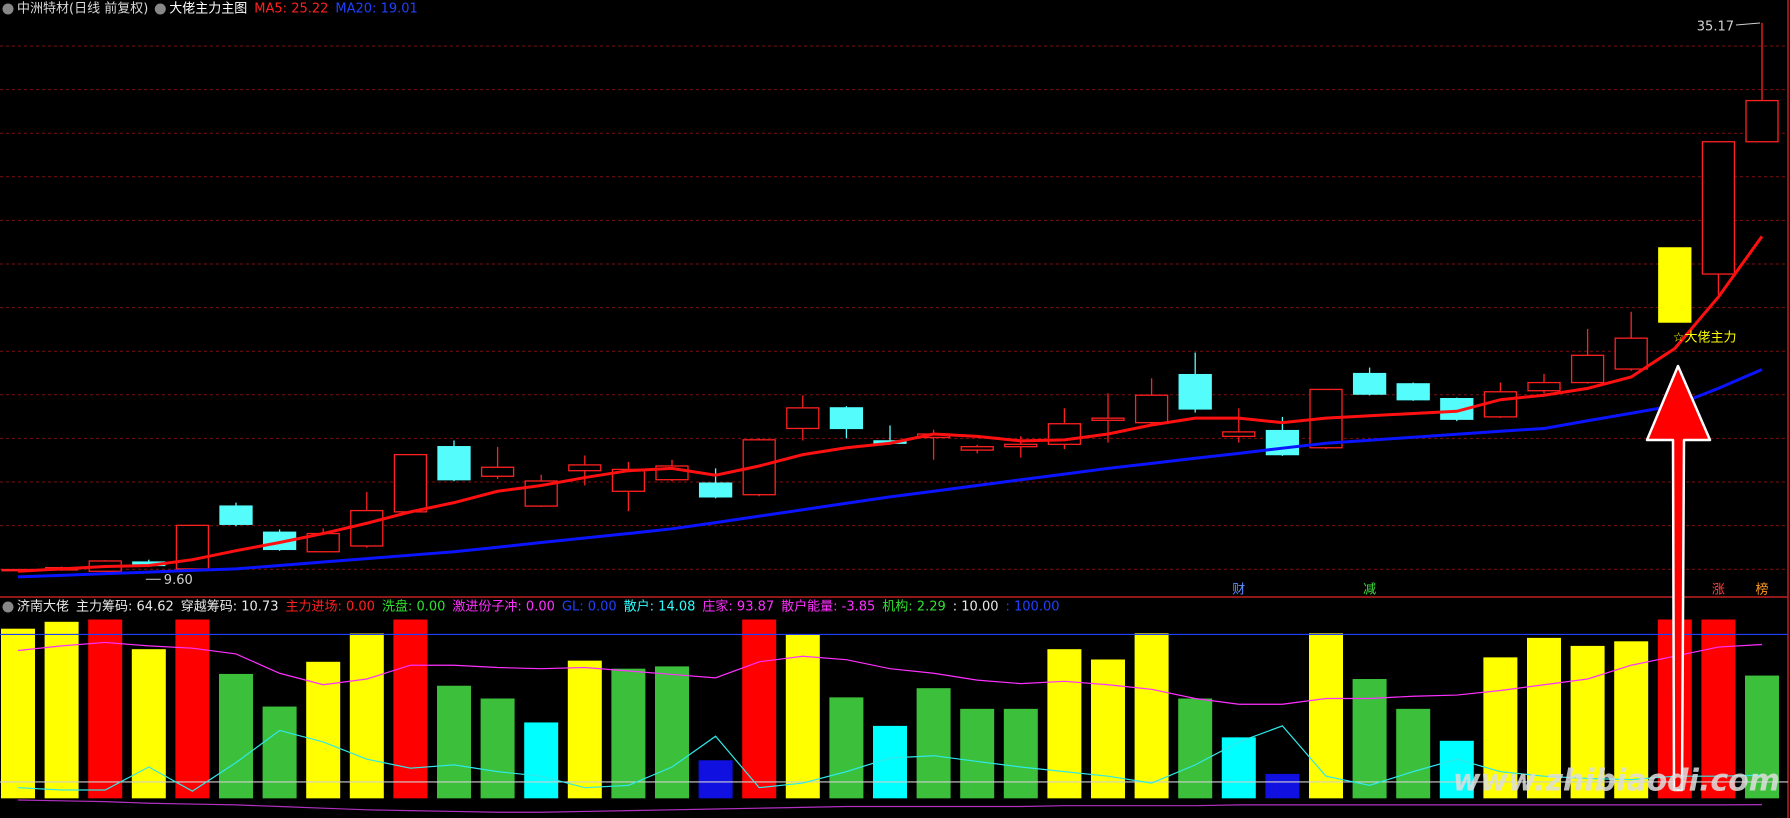 Image resolution: width=1790 pixels, height=818 pixels. Describe the element at coordinates (1033, 607) in the screenshot. I see `header-text: : 100.00` at that location.